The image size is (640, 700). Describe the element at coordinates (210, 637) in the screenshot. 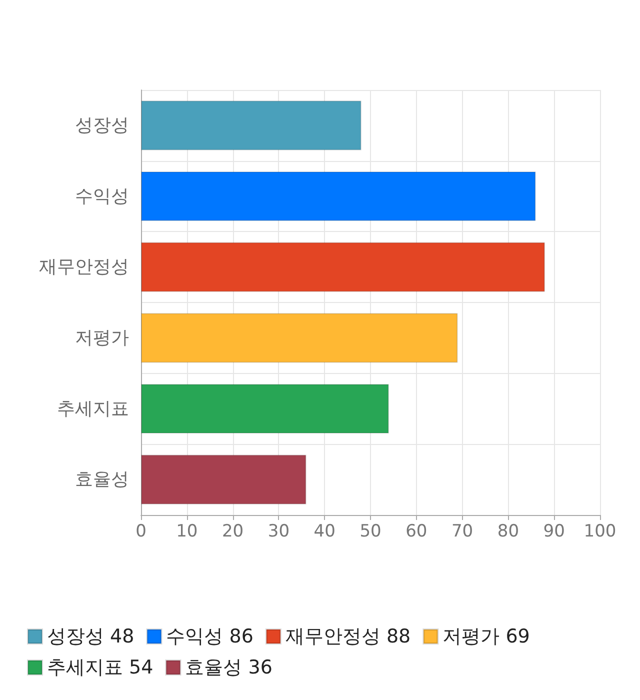

I see `legend-label: 수익성 86` at that location.